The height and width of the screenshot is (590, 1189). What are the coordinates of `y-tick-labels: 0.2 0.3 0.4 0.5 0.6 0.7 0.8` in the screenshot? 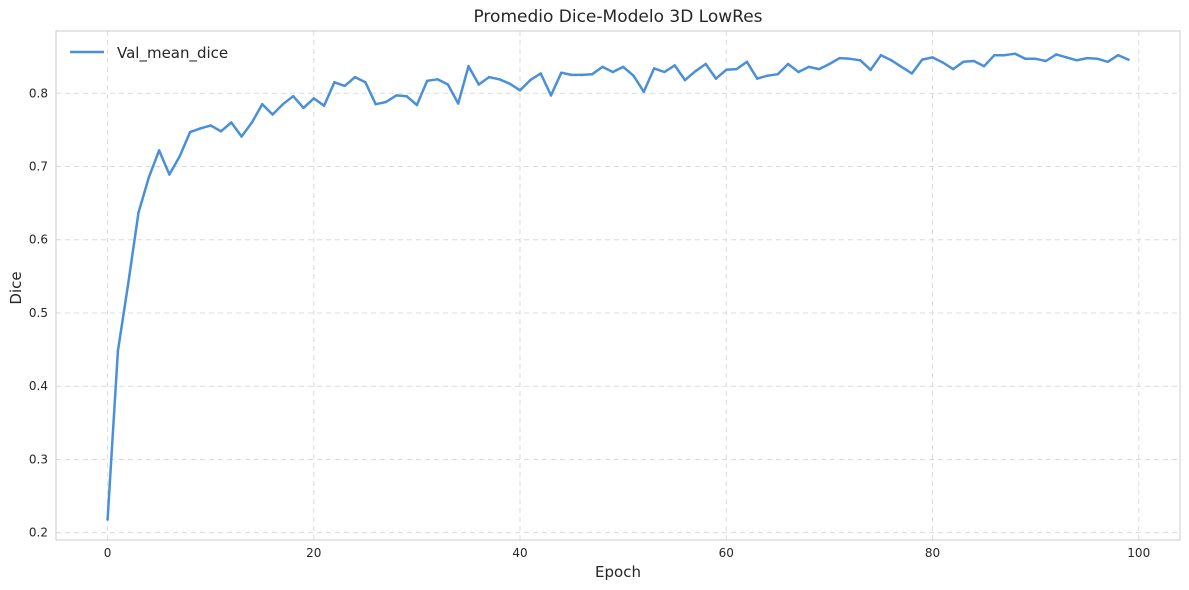 It's located at (38, 312).